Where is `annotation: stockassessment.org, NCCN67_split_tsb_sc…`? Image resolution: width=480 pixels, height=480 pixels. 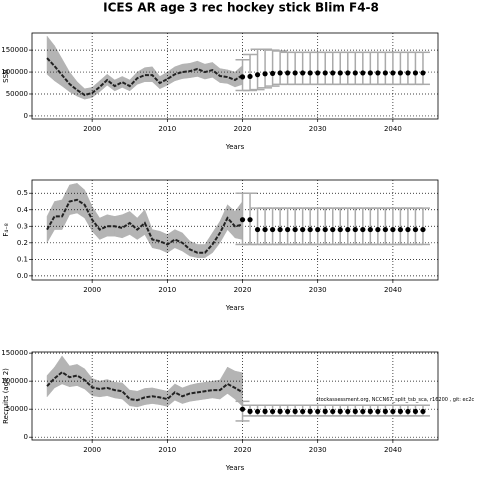
annotation: stockassessment.org, NCCN67_split_tsb_sc… is located at coordinates (395, 400).